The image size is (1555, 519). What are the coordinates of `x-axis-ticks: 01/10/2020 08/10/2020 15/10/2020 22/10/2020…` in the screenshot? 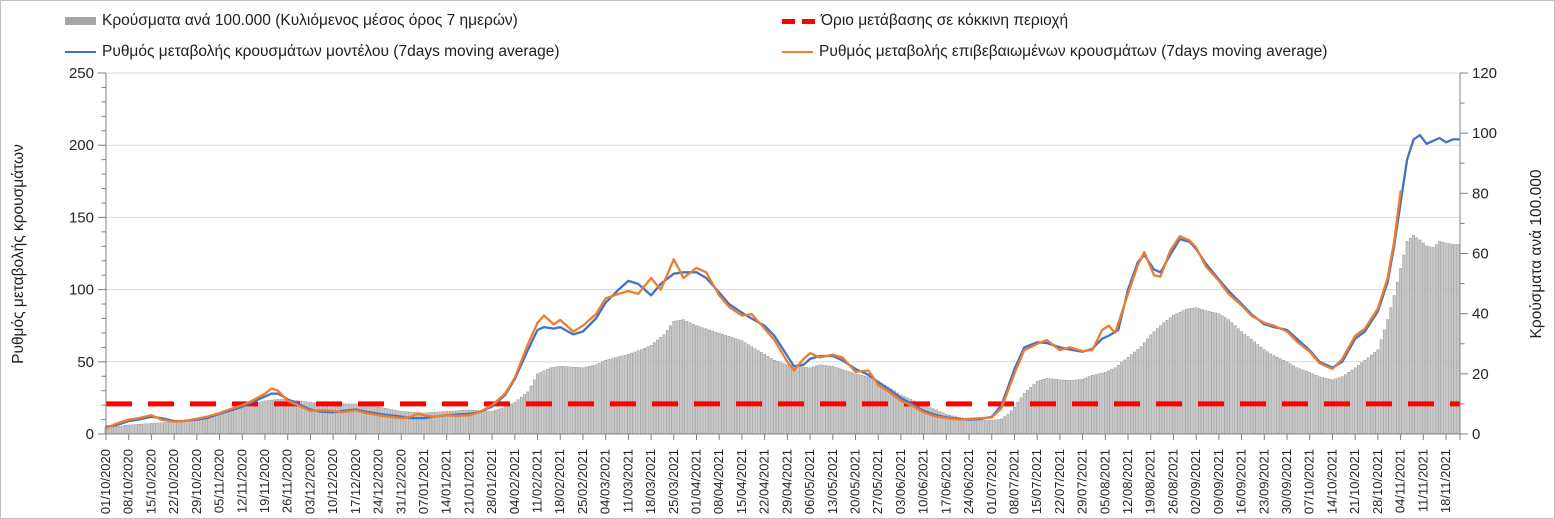 It's located at (779, 474).